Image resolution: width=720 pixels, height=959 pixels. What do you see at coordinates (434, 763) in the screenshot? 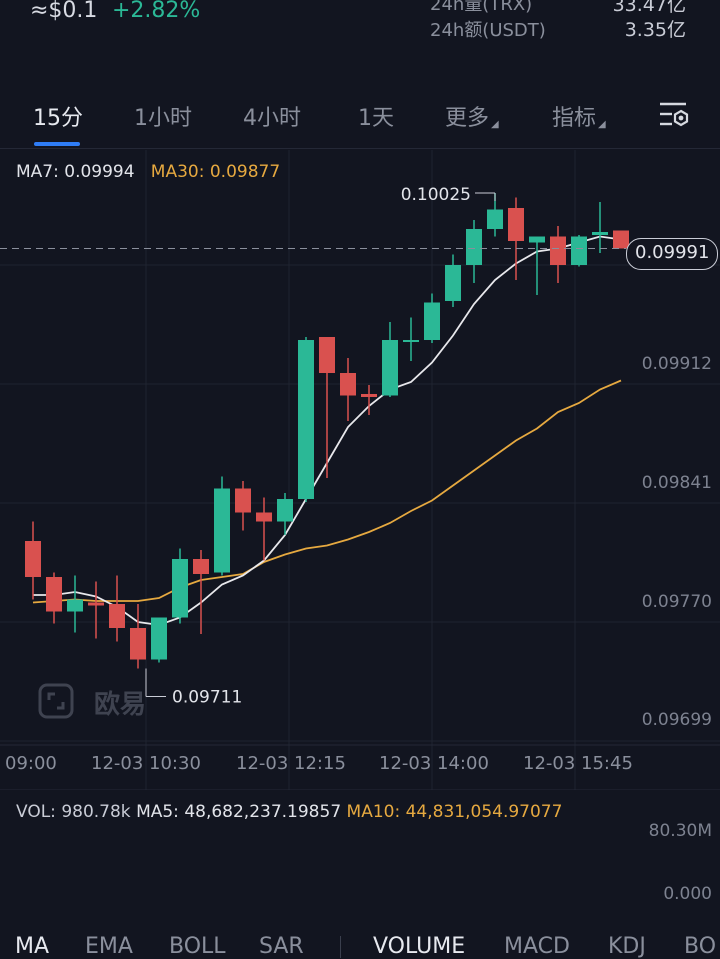
I see `x-tick-label: 12-03 14:00` at bounding box center [434, 763].